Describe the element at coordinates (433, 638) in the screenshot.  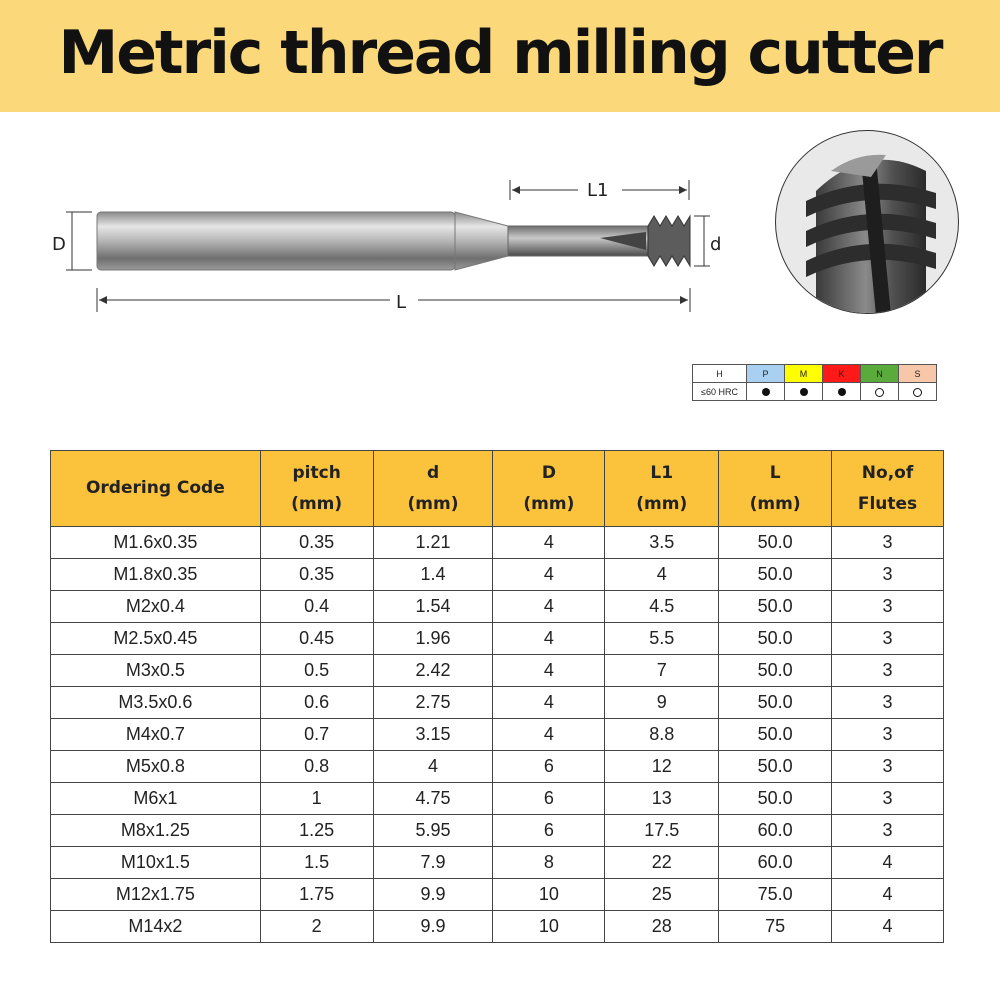
I see `cell-d: 1.96` at that location.